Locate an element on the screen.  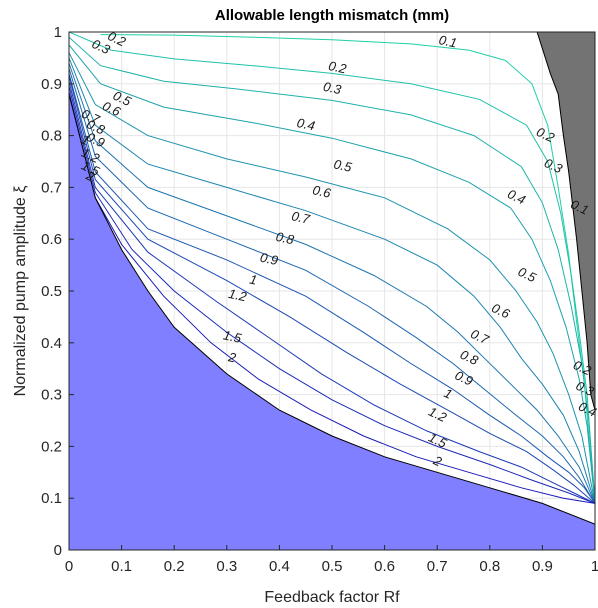
x-tick-label: 0 is located at coordinates (69, 566).